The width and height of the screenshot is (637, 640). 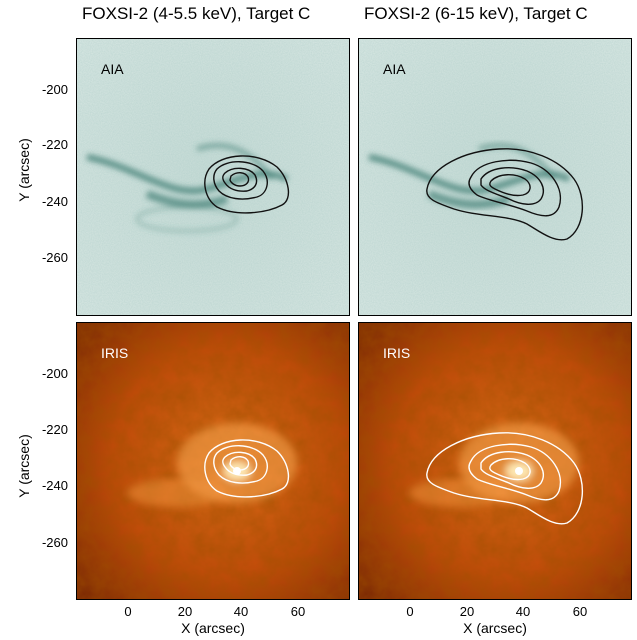 I want to click on panel-label-iris-low: IRIS, so click(x=114, y=353).